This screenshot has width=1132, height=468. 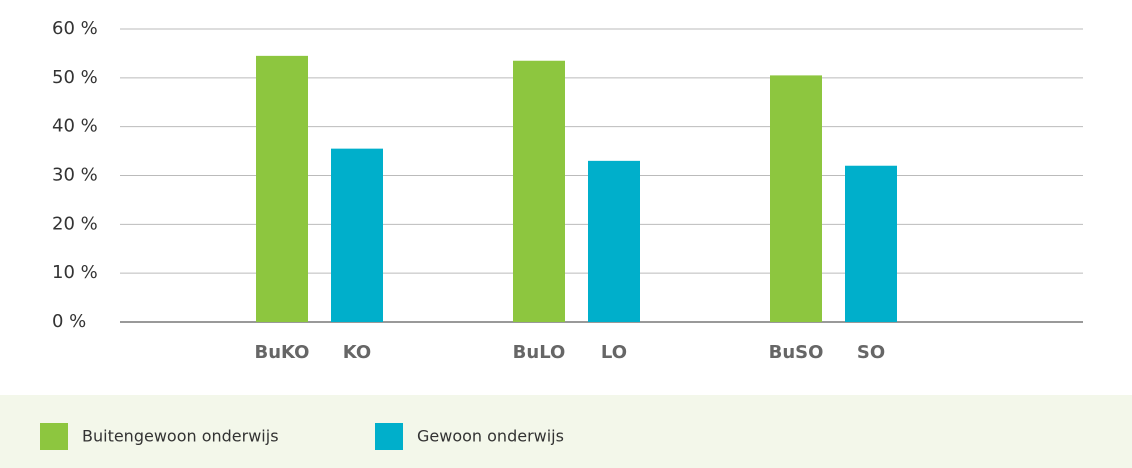 I want to click on legend-label: Gewoon onderwijs, so click(x=490, y=436).